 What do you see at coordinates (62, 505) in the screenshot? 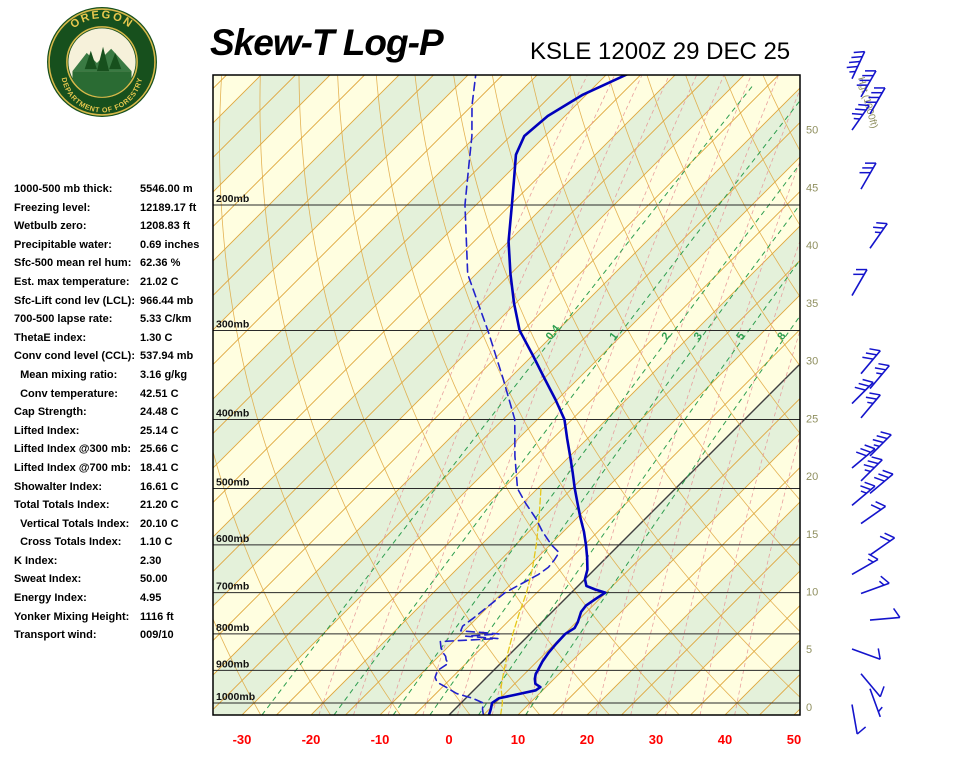
I see `index-label: Total Totals Index:` at bounding box center [62, 505].